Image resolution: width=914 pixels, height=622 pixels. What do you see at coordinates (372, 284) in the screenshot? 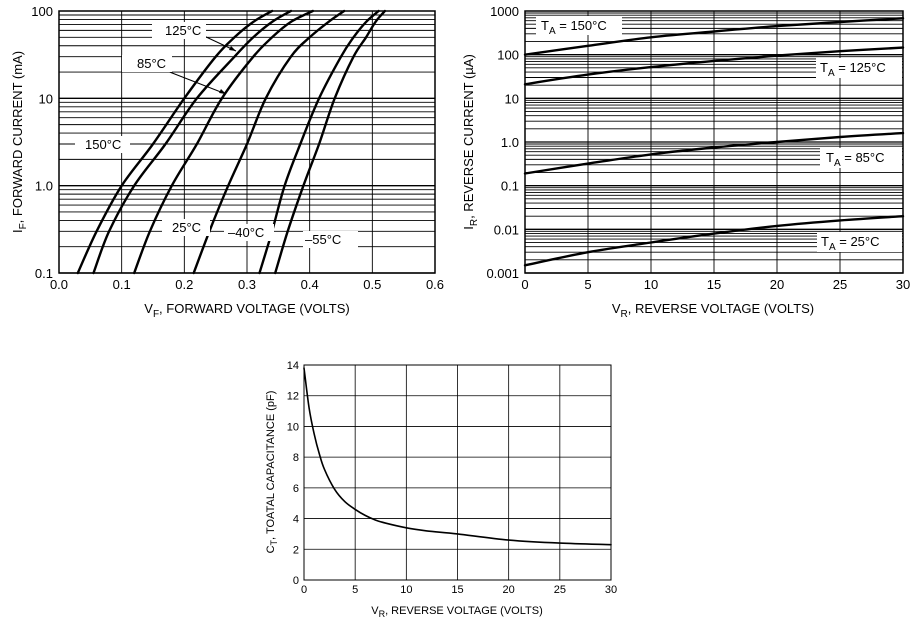
I see `x-tick-label: 0.5` at bounding box center [372, 284].